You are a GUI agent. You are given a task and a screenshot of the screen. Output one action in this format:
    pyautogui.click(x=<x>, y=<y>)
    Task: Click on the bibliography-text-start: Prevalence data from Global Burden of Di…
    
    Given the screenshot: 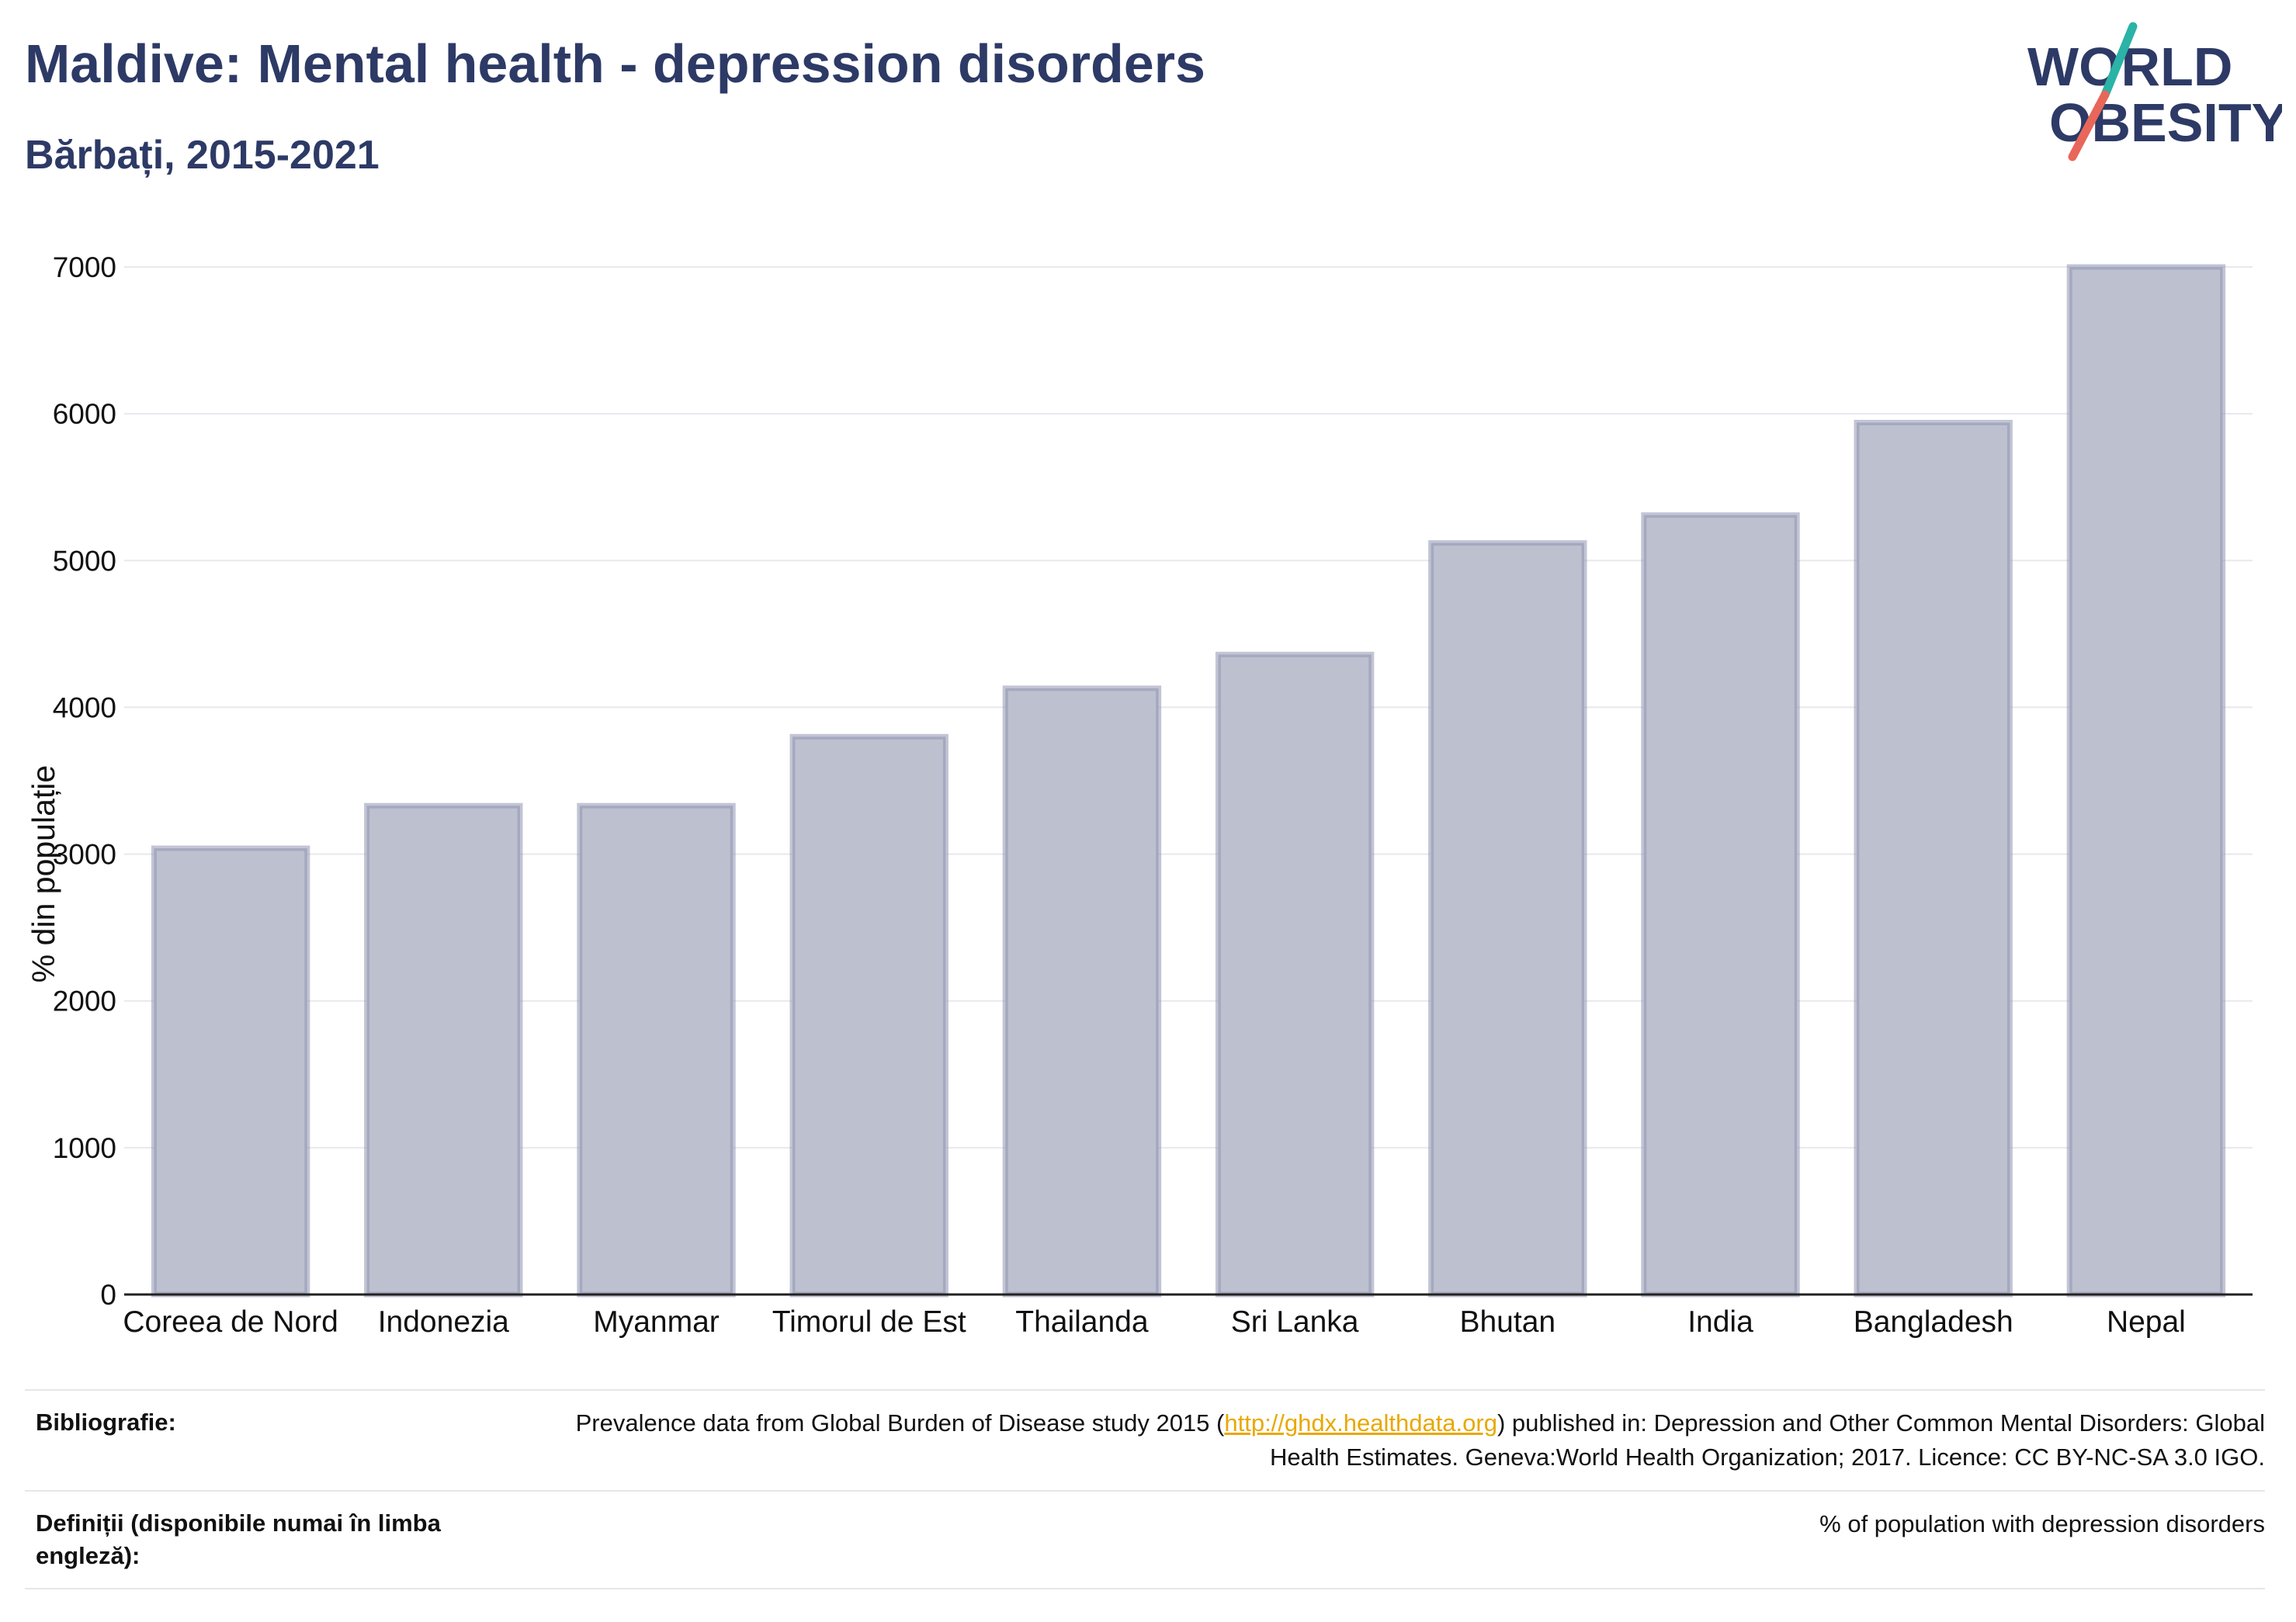 What is the action you would take?
    pyautogui.click(x=900, y=1423)
    